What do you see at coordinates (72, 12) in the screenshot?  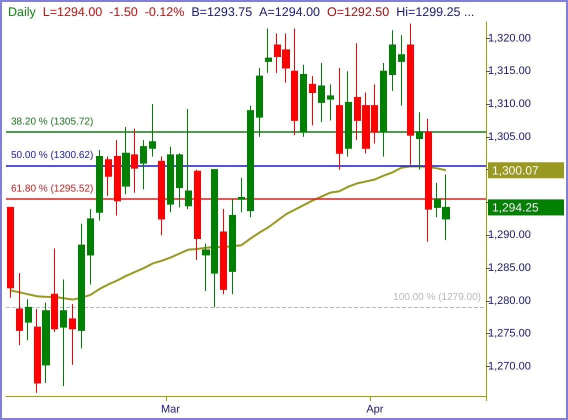 I see `text: L=1294.00` at bounding box center [72, 12].